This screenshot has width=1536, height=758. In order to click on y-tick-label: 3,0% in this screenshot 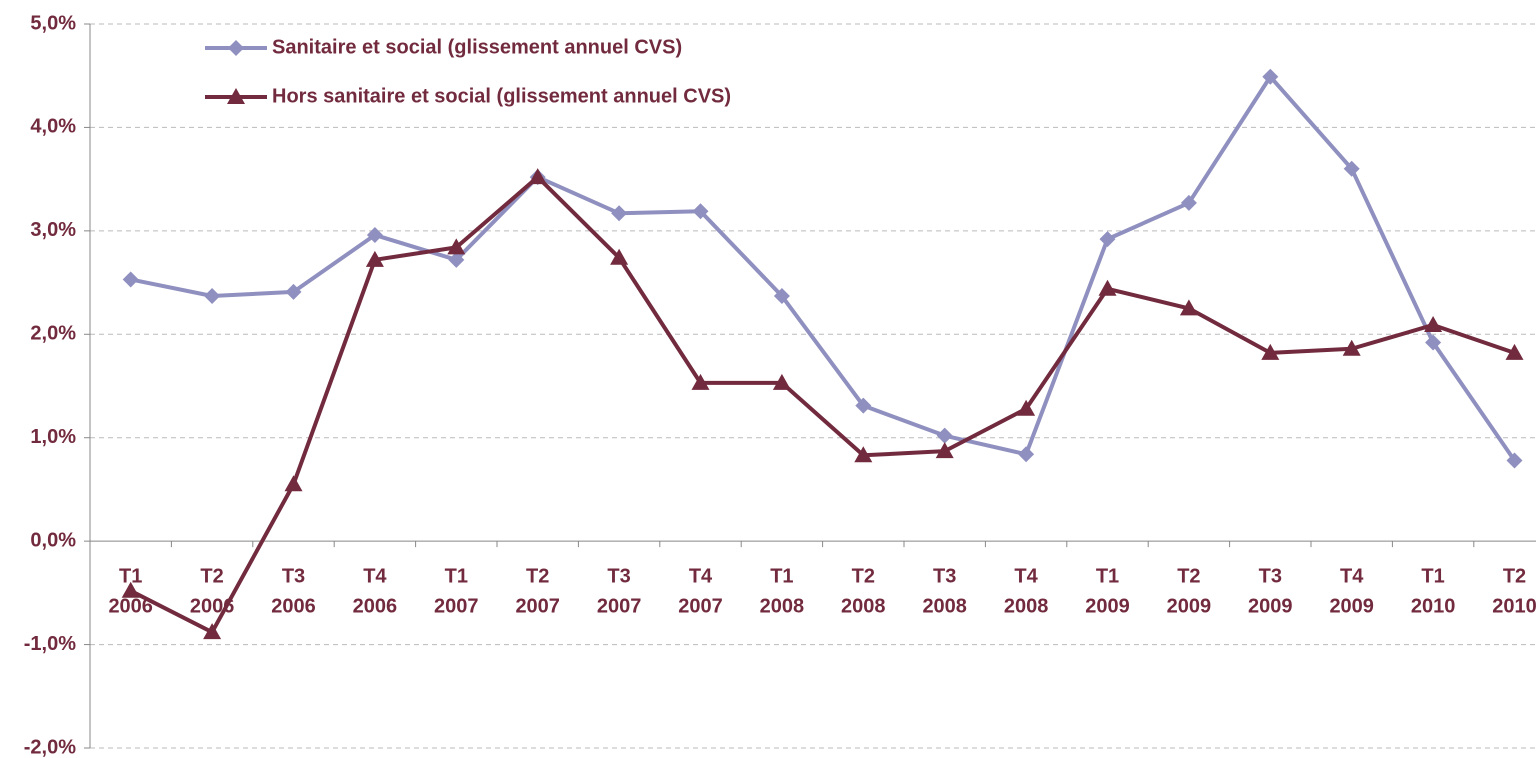, I will do `click(53, 230)`.